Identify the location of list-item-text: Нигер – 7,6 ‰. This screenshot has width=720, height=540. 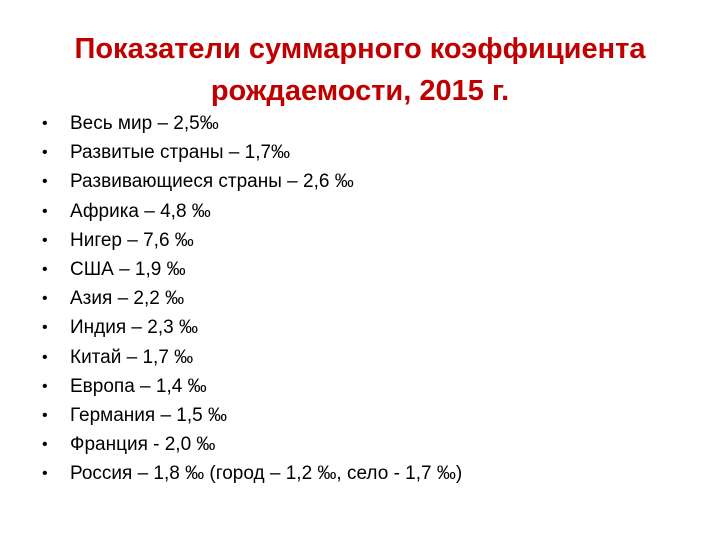
(132, 240).